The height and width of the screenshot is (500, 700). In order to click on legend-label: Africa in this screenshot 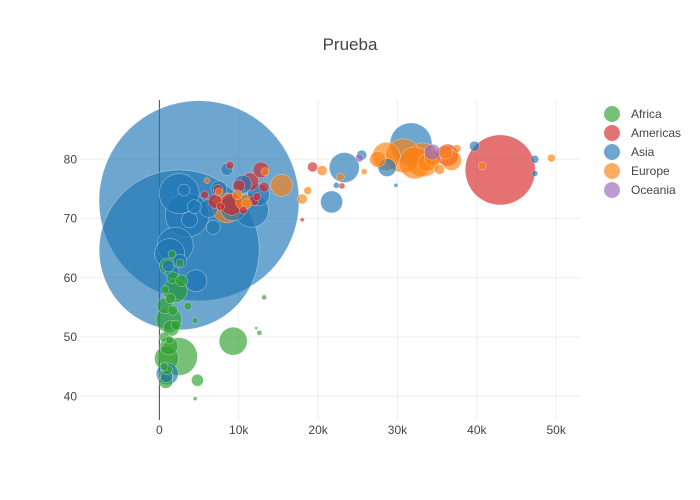, I will do `click(646, 114)`.